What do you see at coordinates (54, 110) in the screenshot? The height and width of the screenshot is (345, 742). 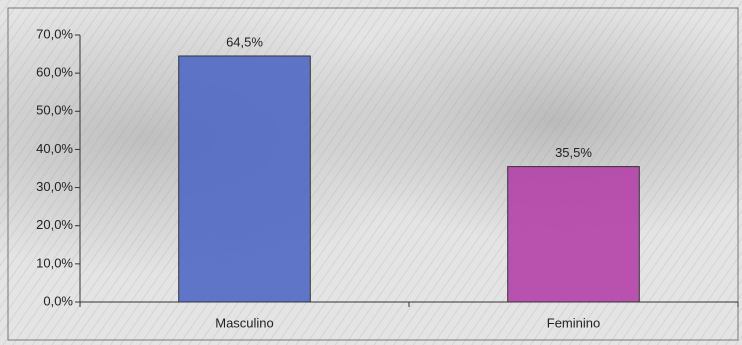 I see `y-tick-label: 50,0%` at bounding box center [54, 110].